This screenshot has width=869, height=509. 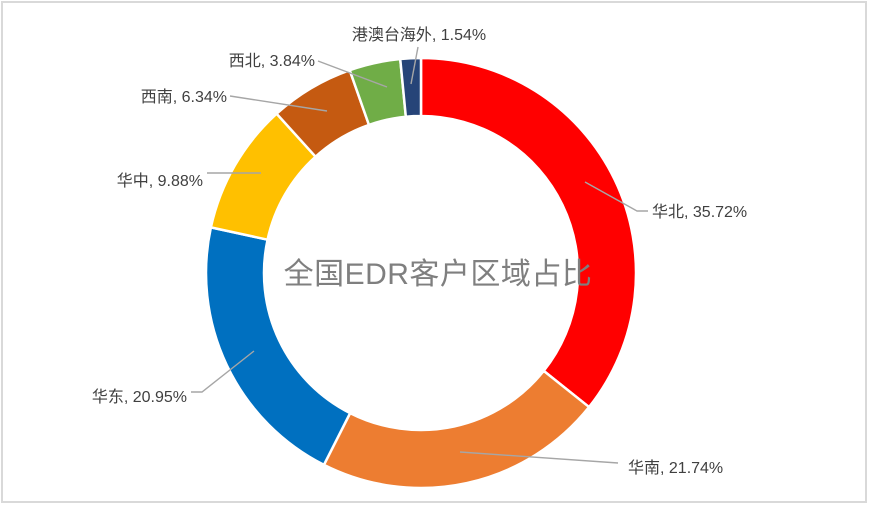 What do you see at coordinates (699, 212) in the screenshot?
I see `data-label-华北: 华北, 35.72%` at bounding box center [699, 212].